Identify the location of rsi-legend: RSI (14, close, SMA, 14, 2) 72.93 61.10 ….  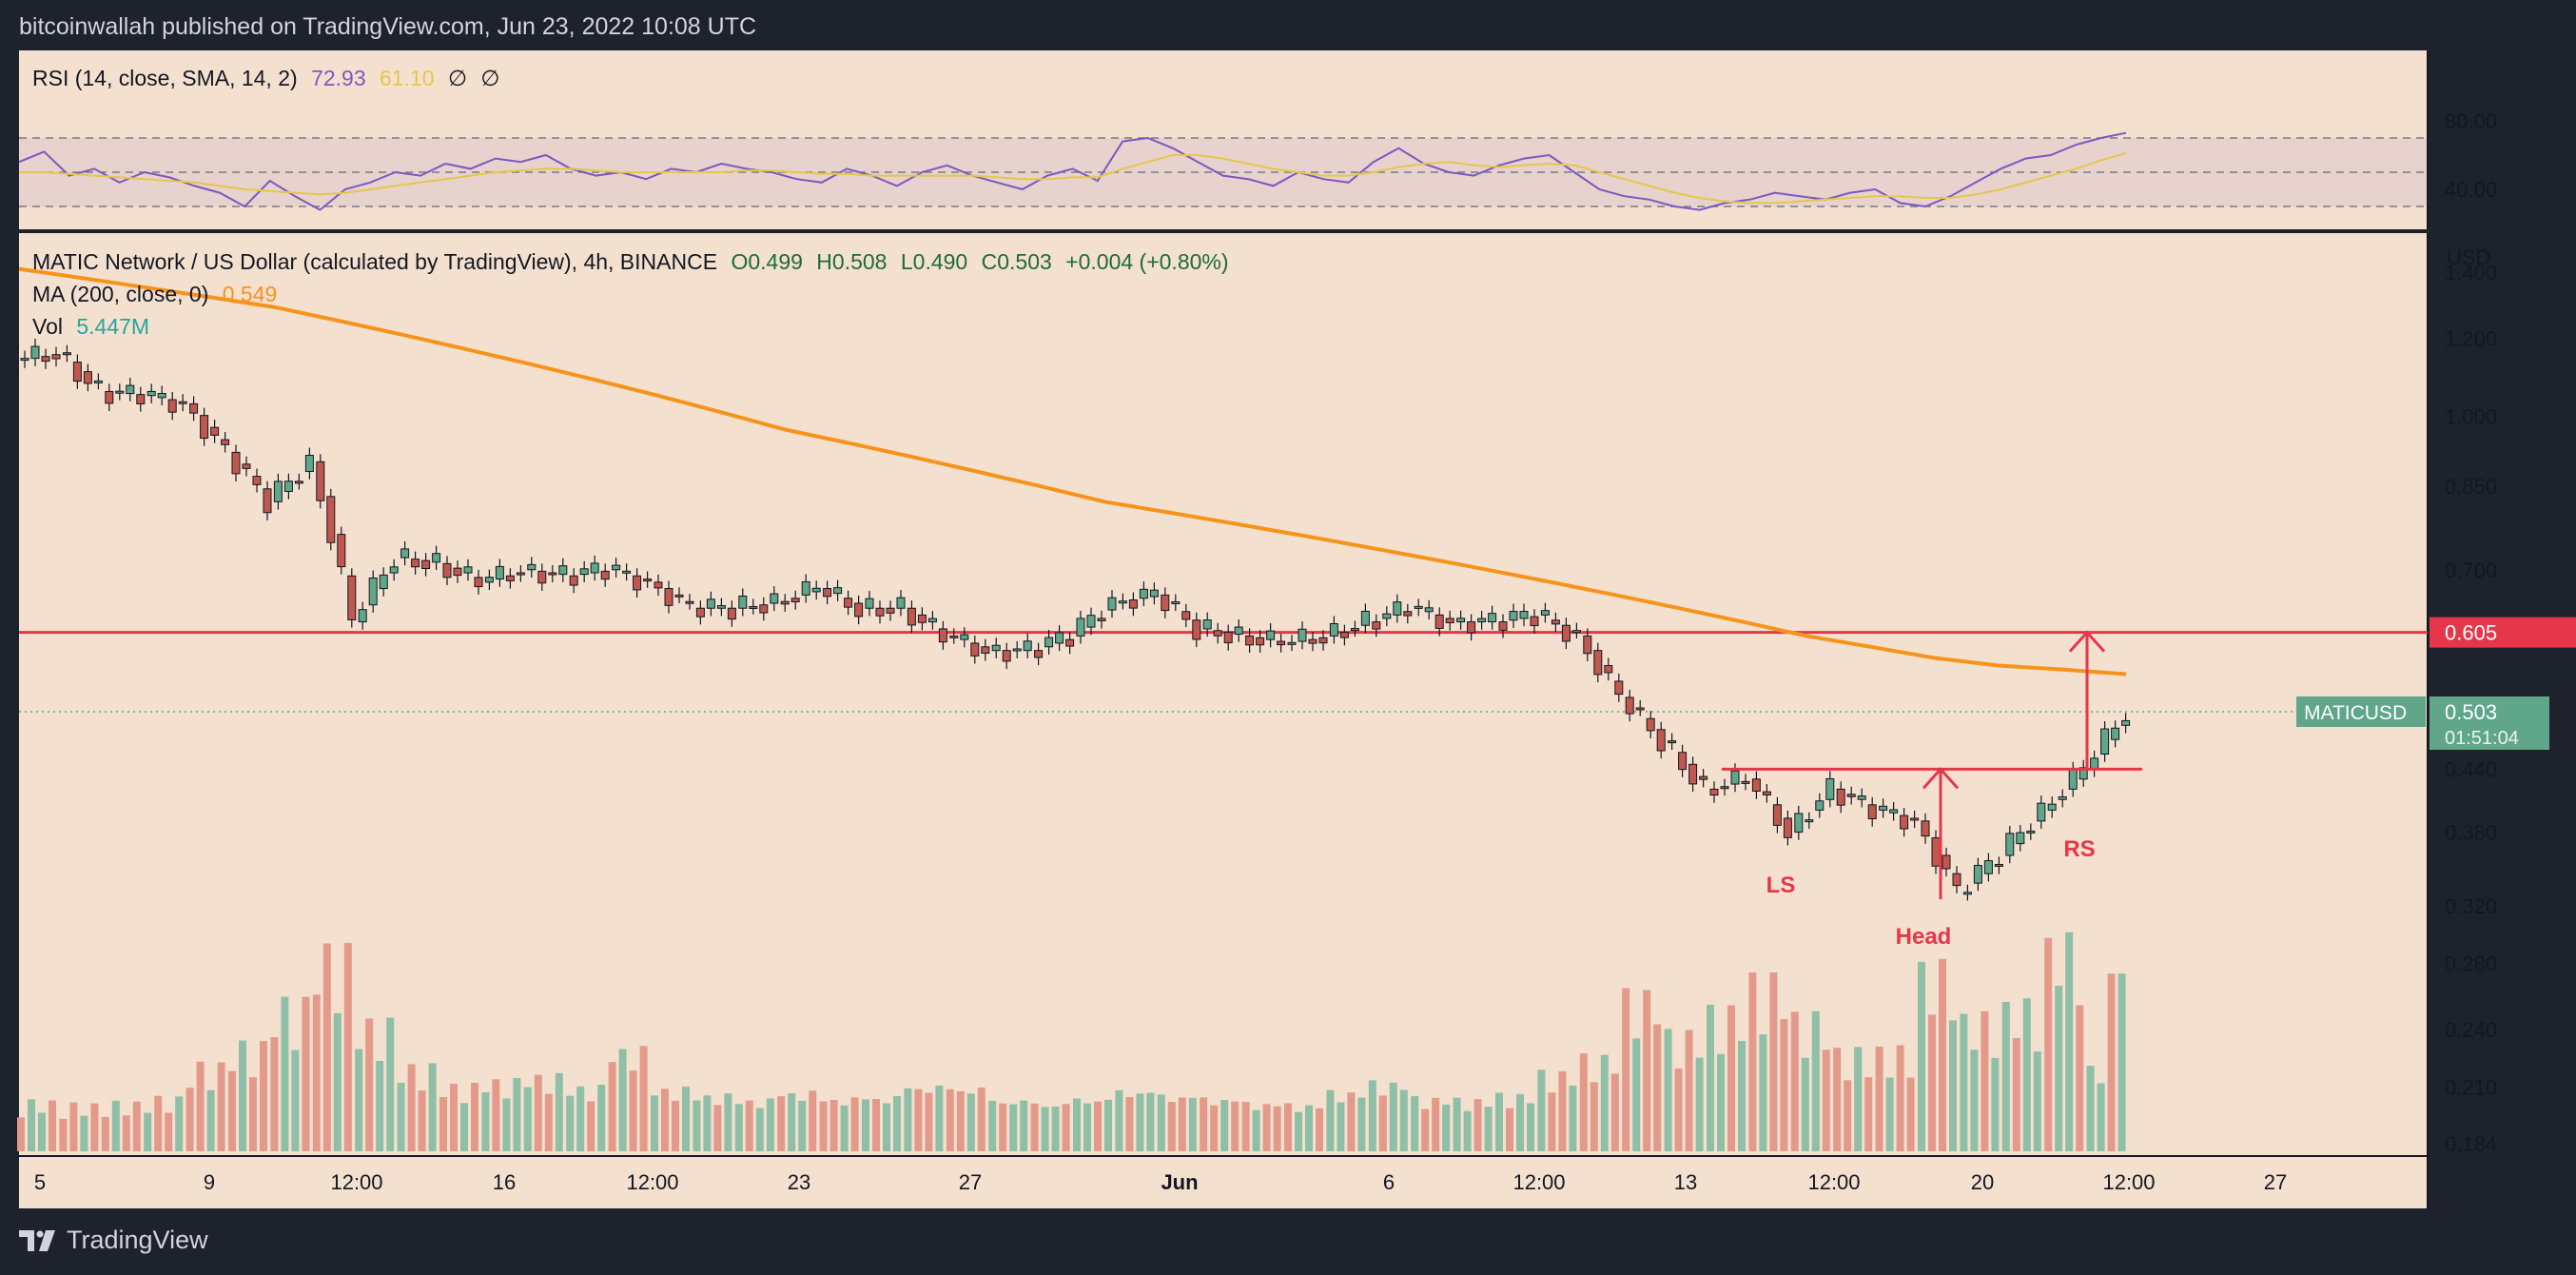
(270, 78).